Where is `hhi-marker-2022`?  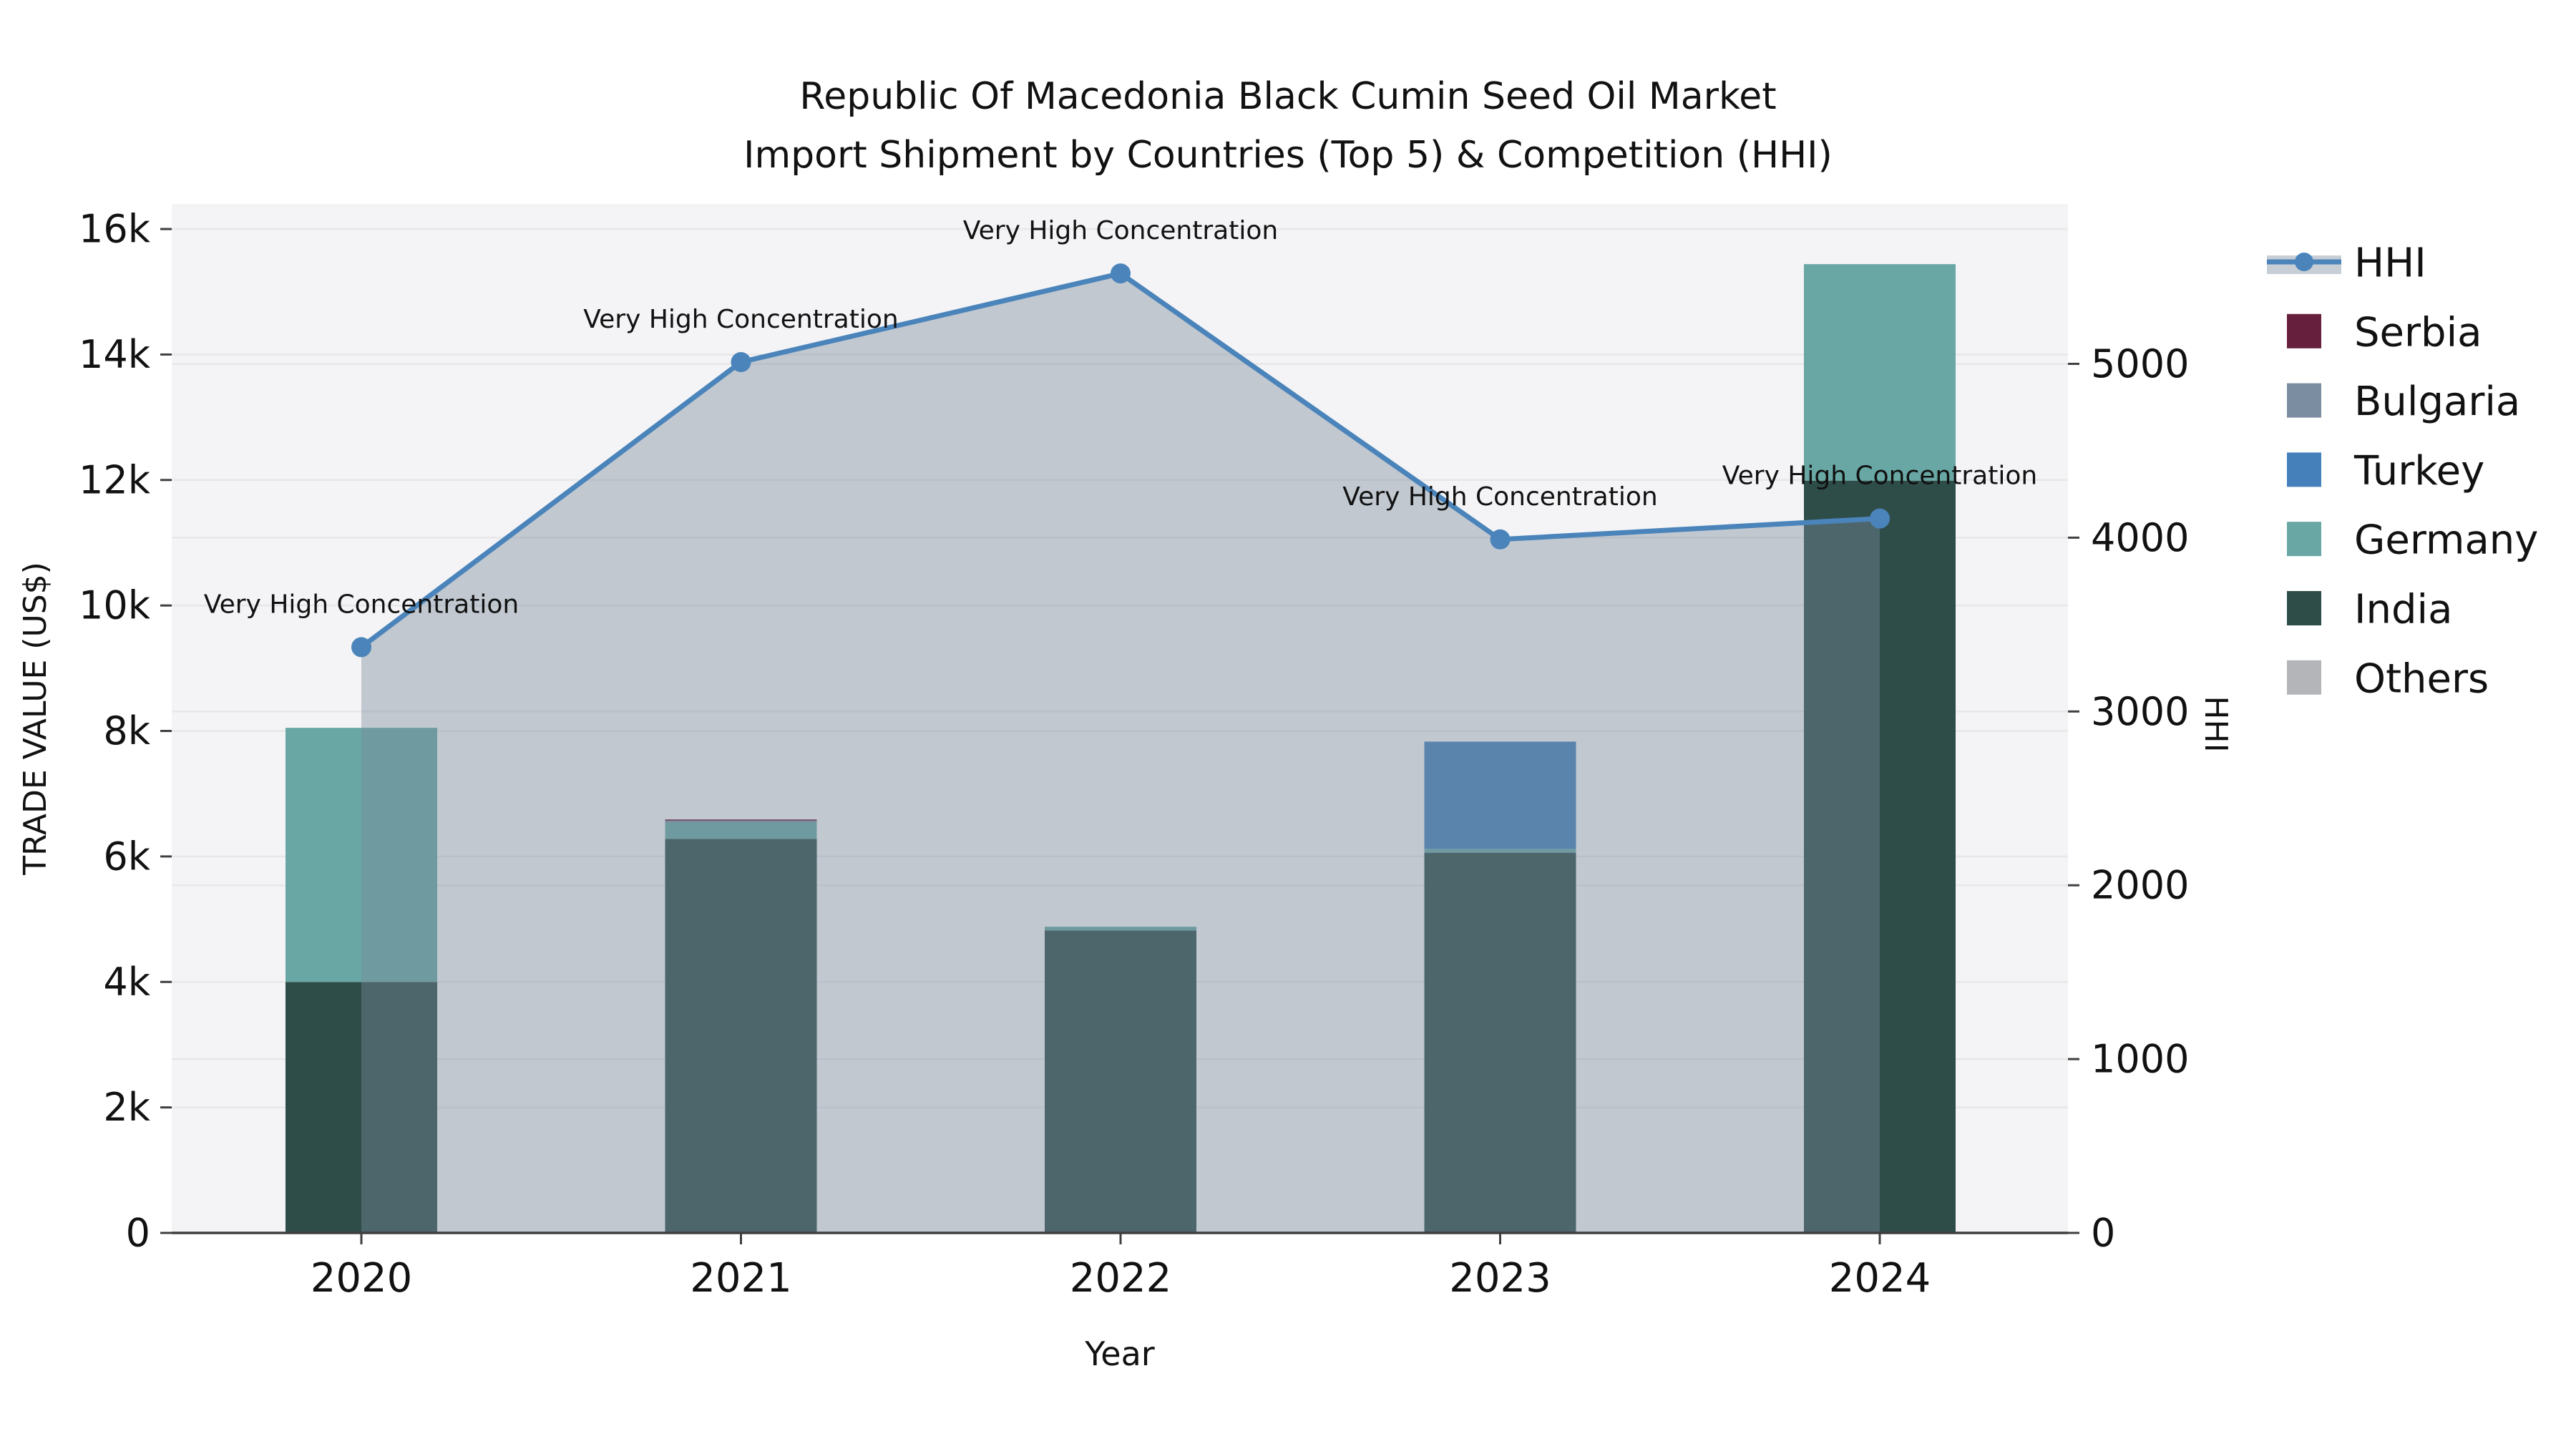 hhi-marker-2022 is located at coordinates (1121, 273).